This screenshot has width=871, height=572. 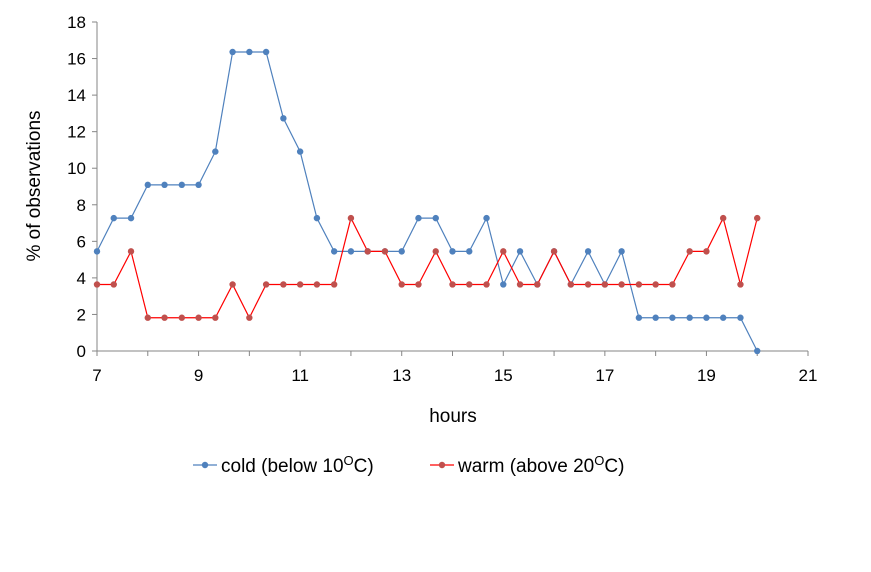 What do you see at coordinates (198, 375) in the screenshot?
I see `x-tick-label: 9` at bounding box center [198, 375].